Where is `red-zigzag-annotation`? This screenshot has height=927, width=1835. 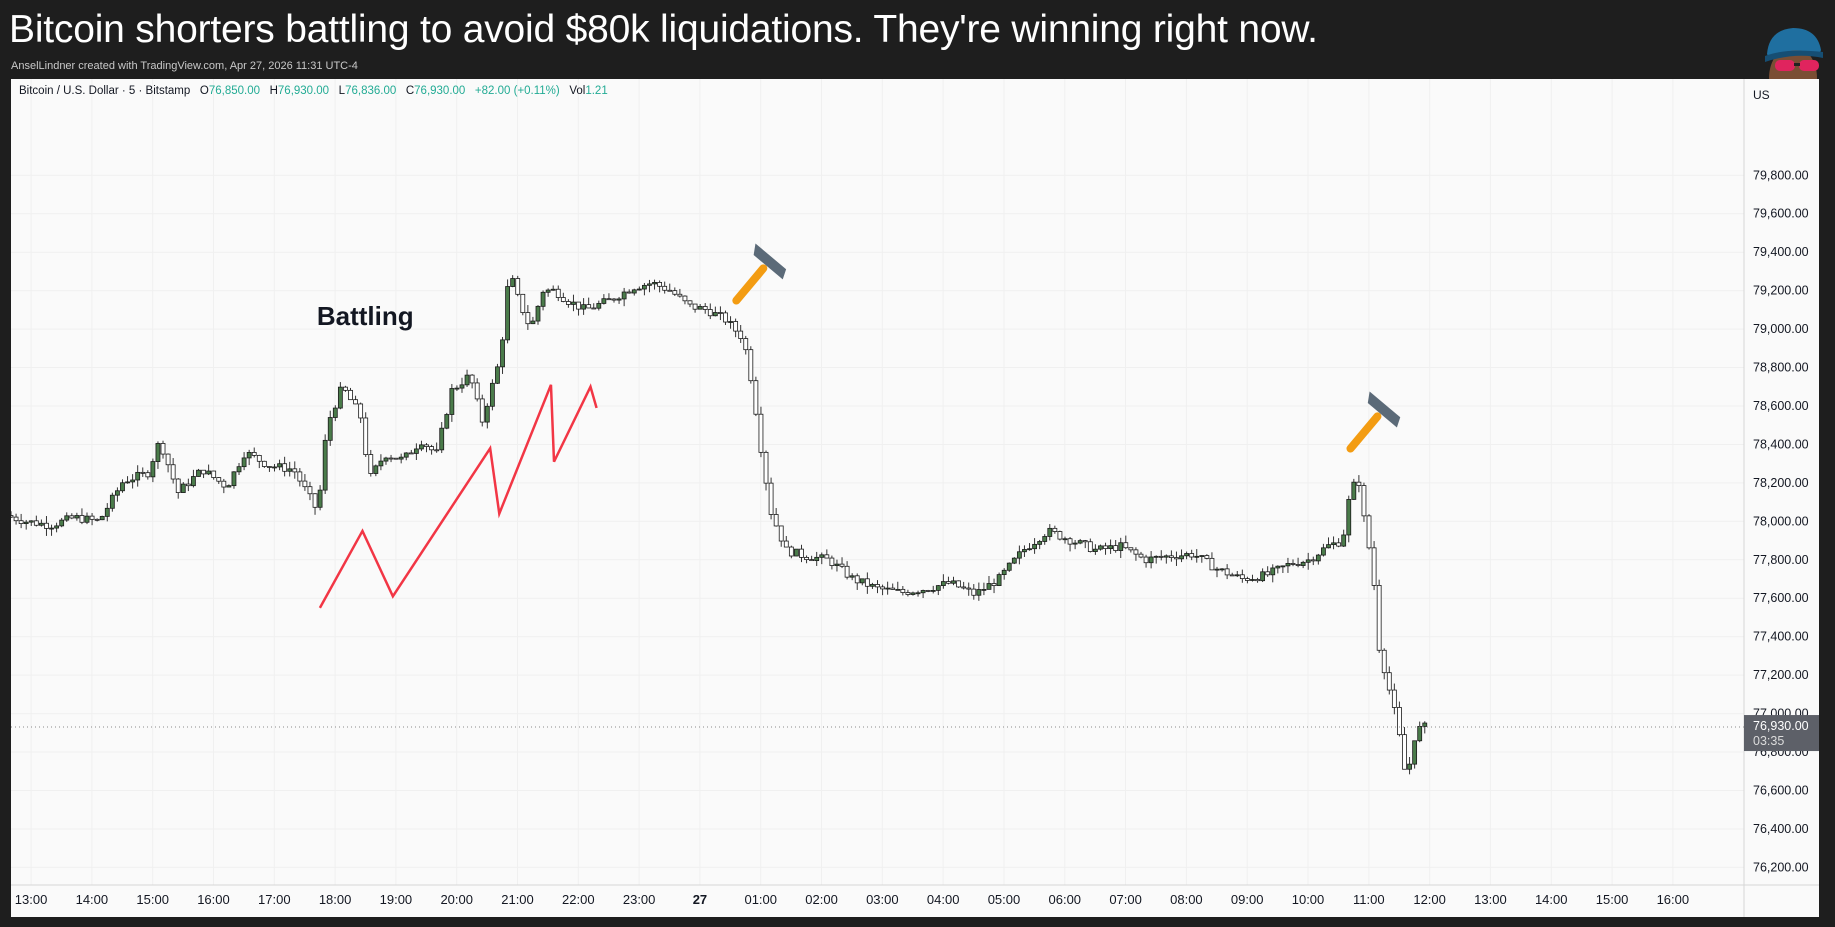 red-zigzag-annotation is located at coordinates (458, 496).